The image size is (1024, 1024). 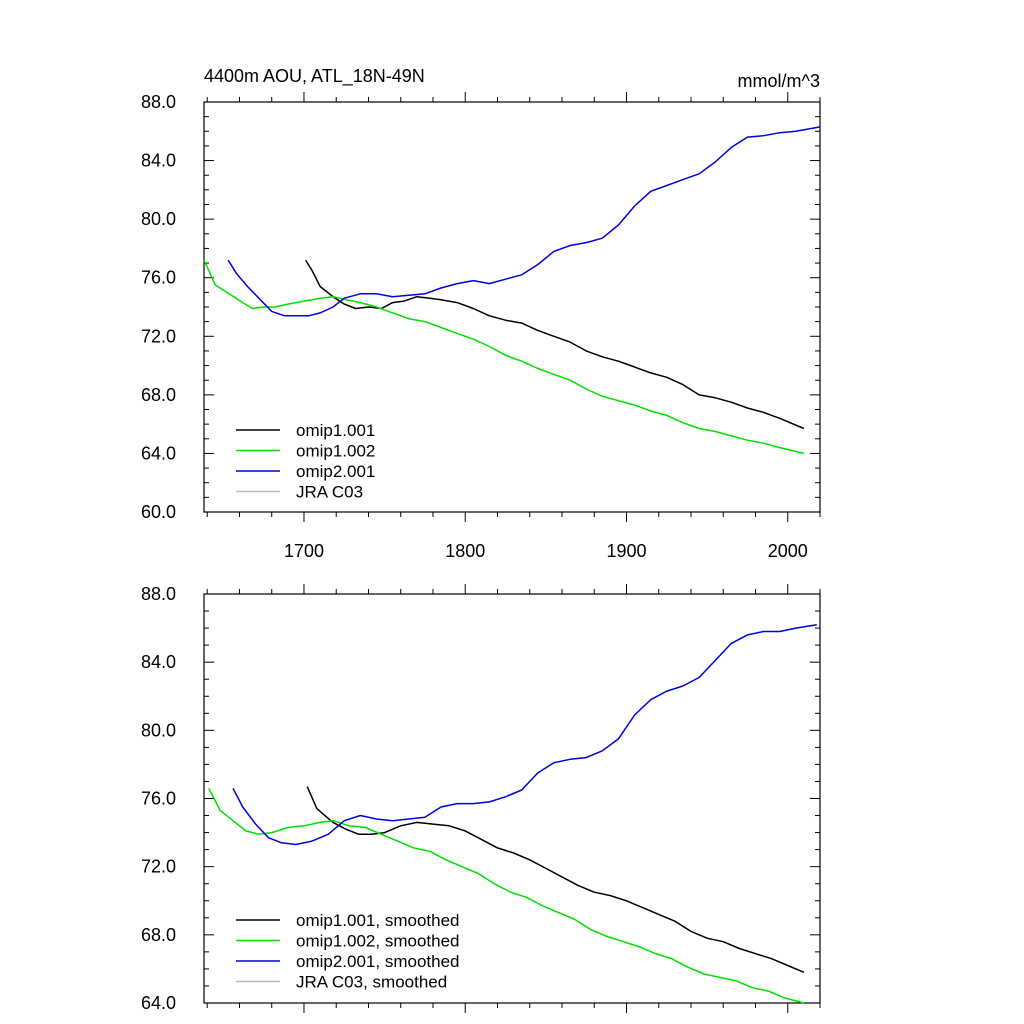 What do you see at coordinates (329, 492) in the screenshot?
I see `panel1-legend-label: JRA C03` at bounding box center [329, 492].